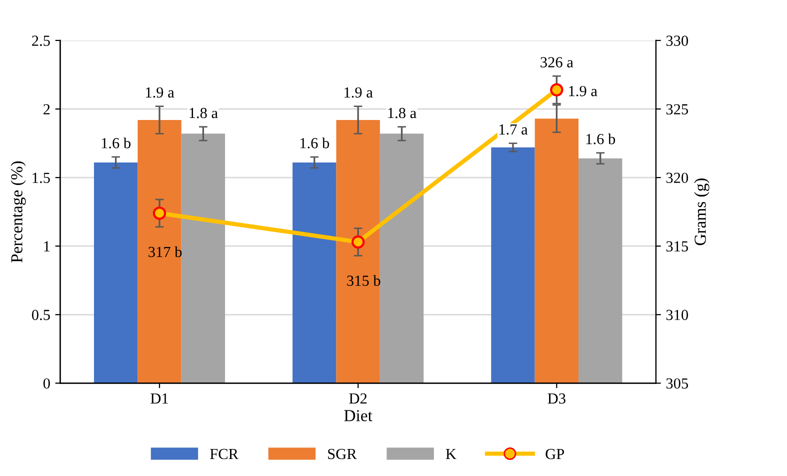 The width and height of the screenshot is (787, 476). Describe the element at coordinates (677, 109) in the screenshot. I see `y2-tick-label: 325` at that location.